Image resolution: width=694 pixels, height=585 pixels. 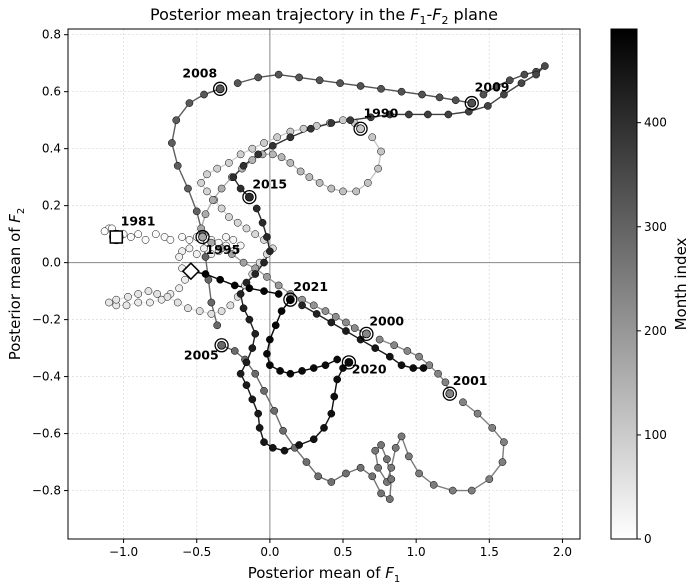 What do you see at coordinates (655, 227) in the screenshot?
I see `colorbar-tick-label: 300` at bounding box center [655, 227].